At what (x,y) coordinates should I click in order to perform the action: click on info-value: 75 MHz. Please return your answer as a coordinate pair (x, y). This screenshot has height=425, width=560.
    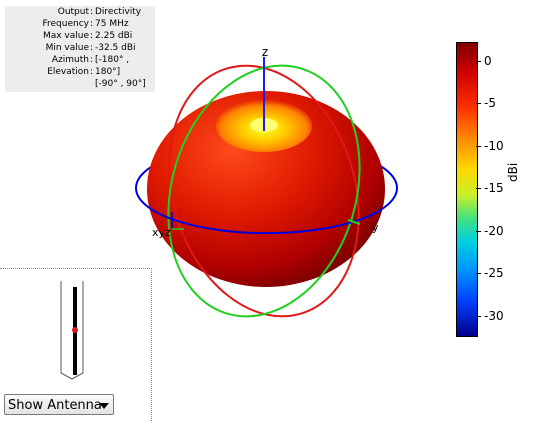
    Looking at the image, I should click on (112, 24).